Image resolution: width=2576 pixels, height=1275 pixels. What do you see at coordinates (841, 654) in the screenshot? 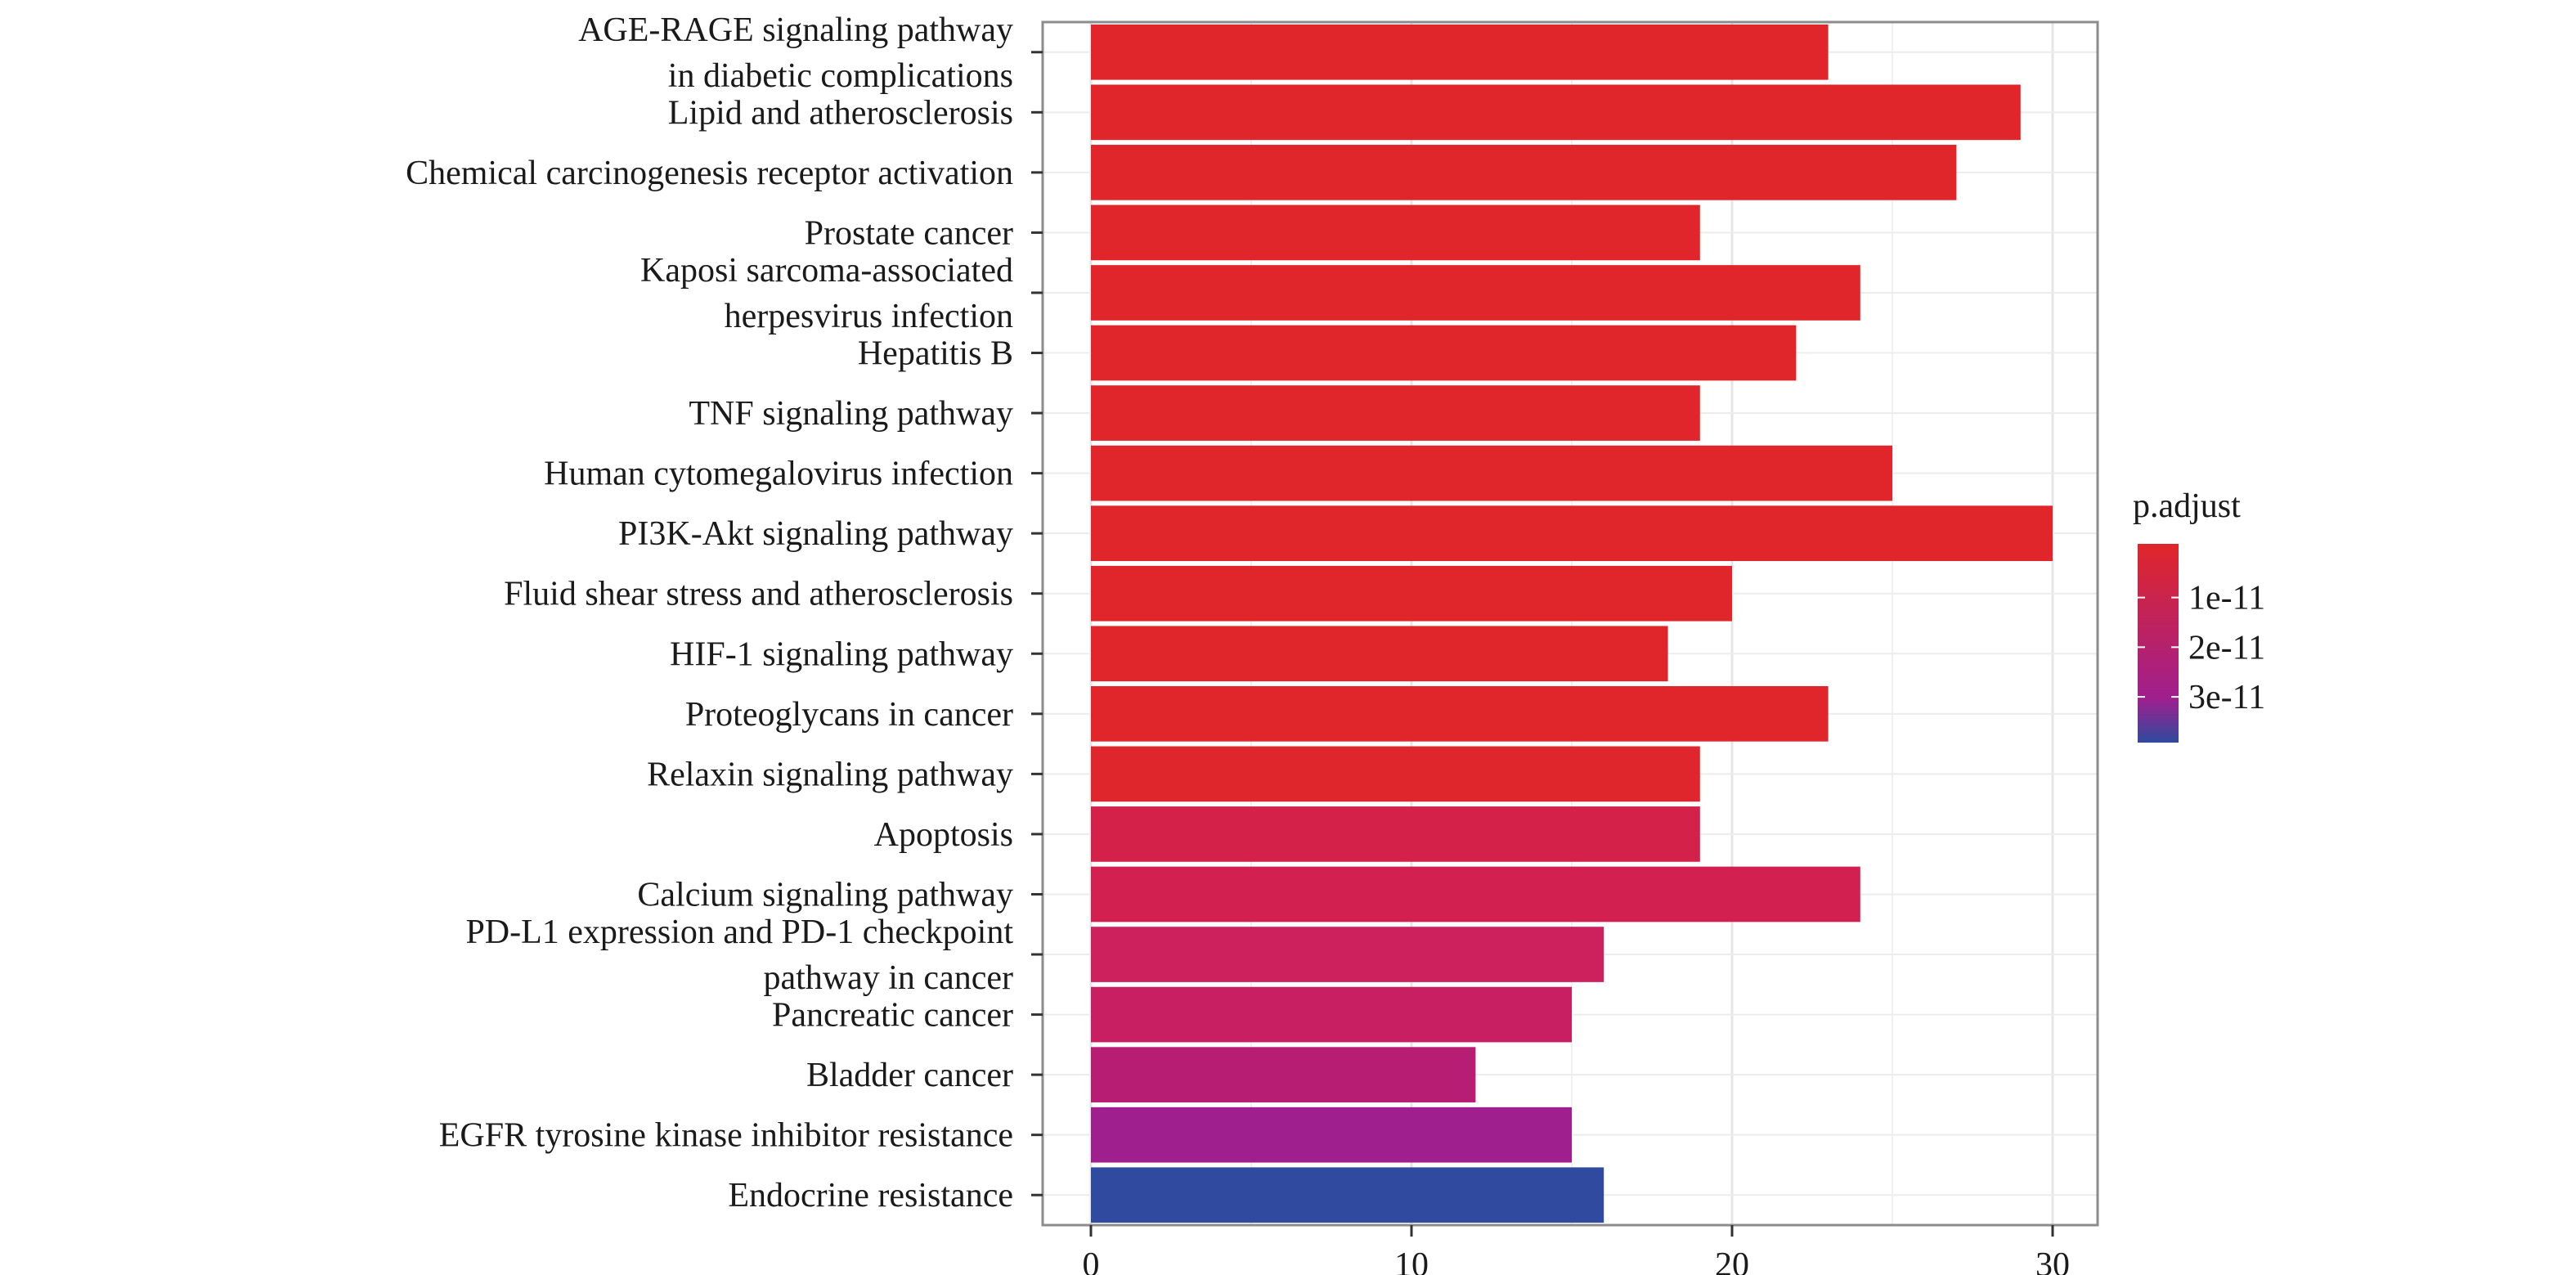
I see `category-label: HIF-1 signaling pathway` at bounding box center [841, 654].